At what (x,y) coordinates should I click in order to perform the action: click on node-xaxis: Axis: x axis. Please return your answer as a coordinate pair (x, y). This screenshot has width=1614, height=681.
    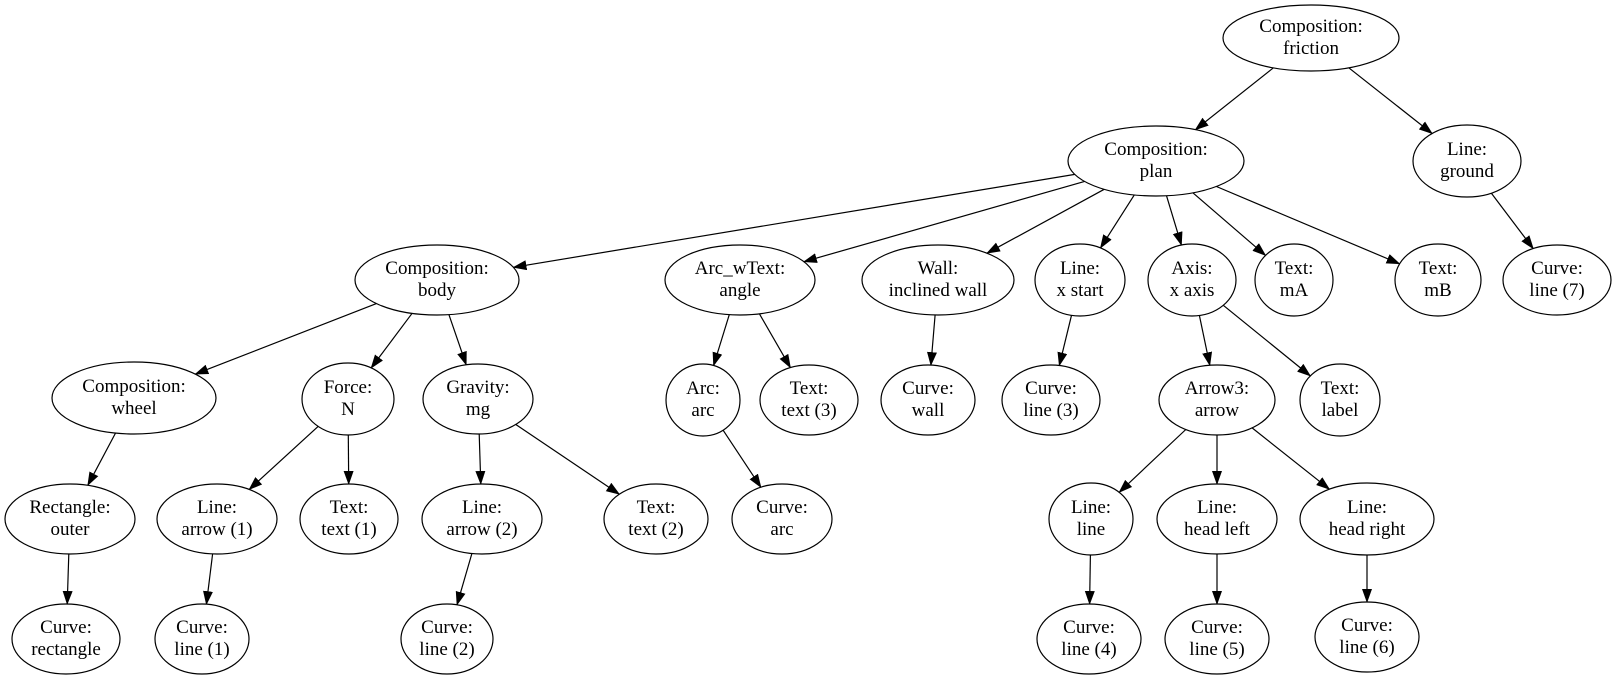
    Looking at the image, I should click on (1192, 280).